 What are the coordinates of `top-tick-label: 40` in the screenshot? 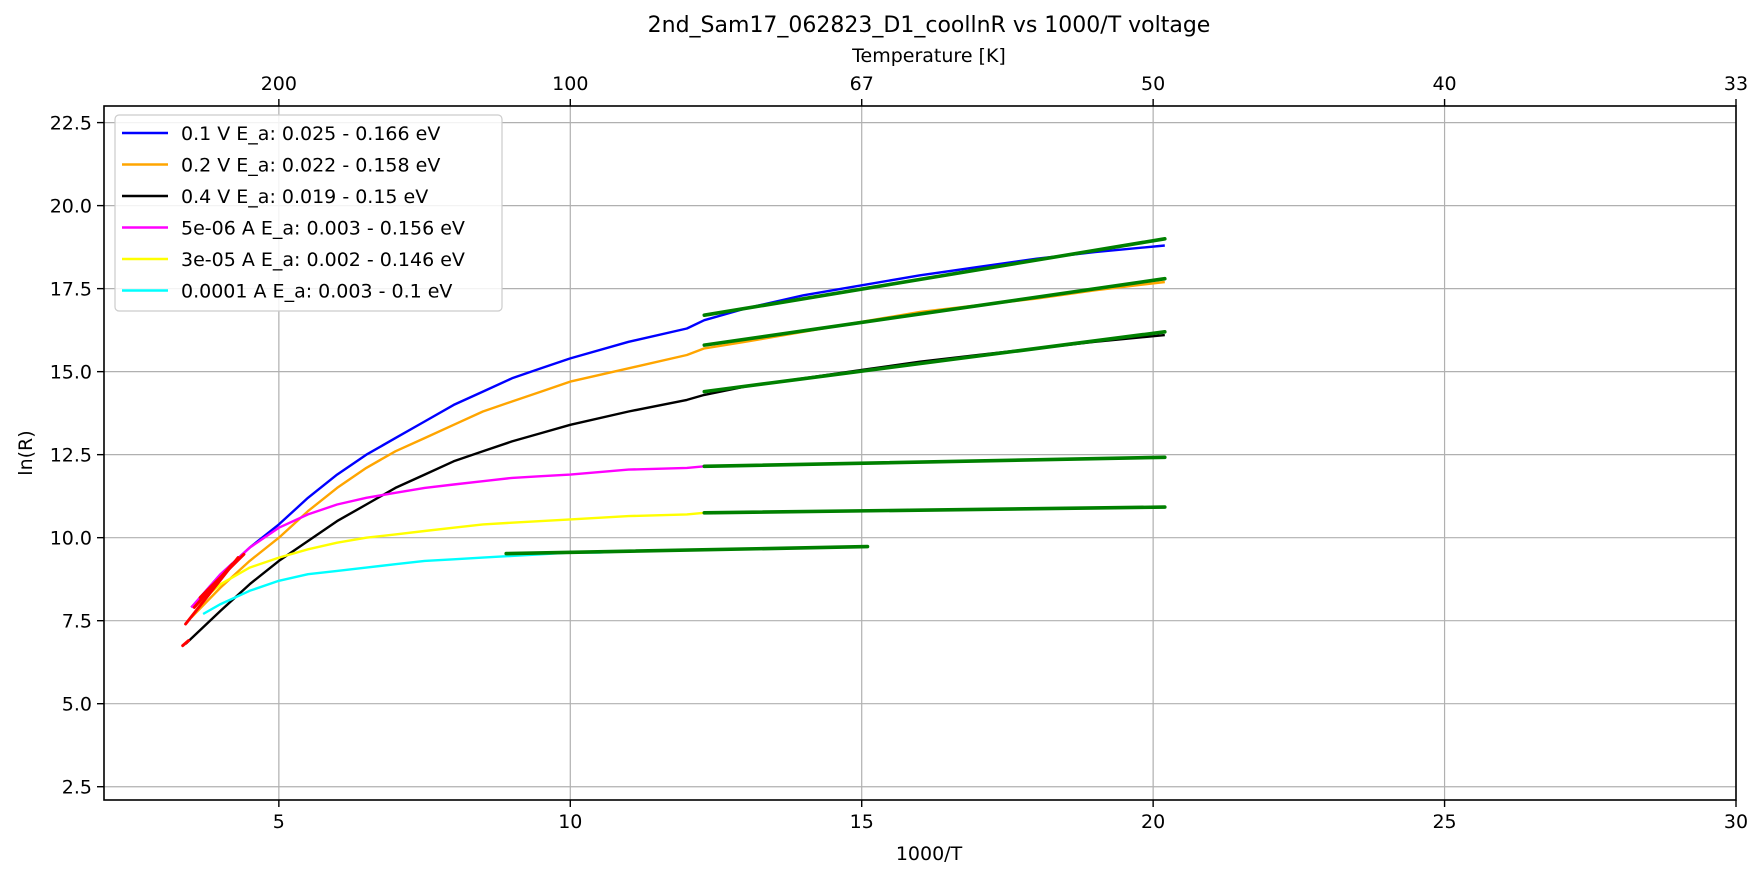 It's located at (1444, 84).